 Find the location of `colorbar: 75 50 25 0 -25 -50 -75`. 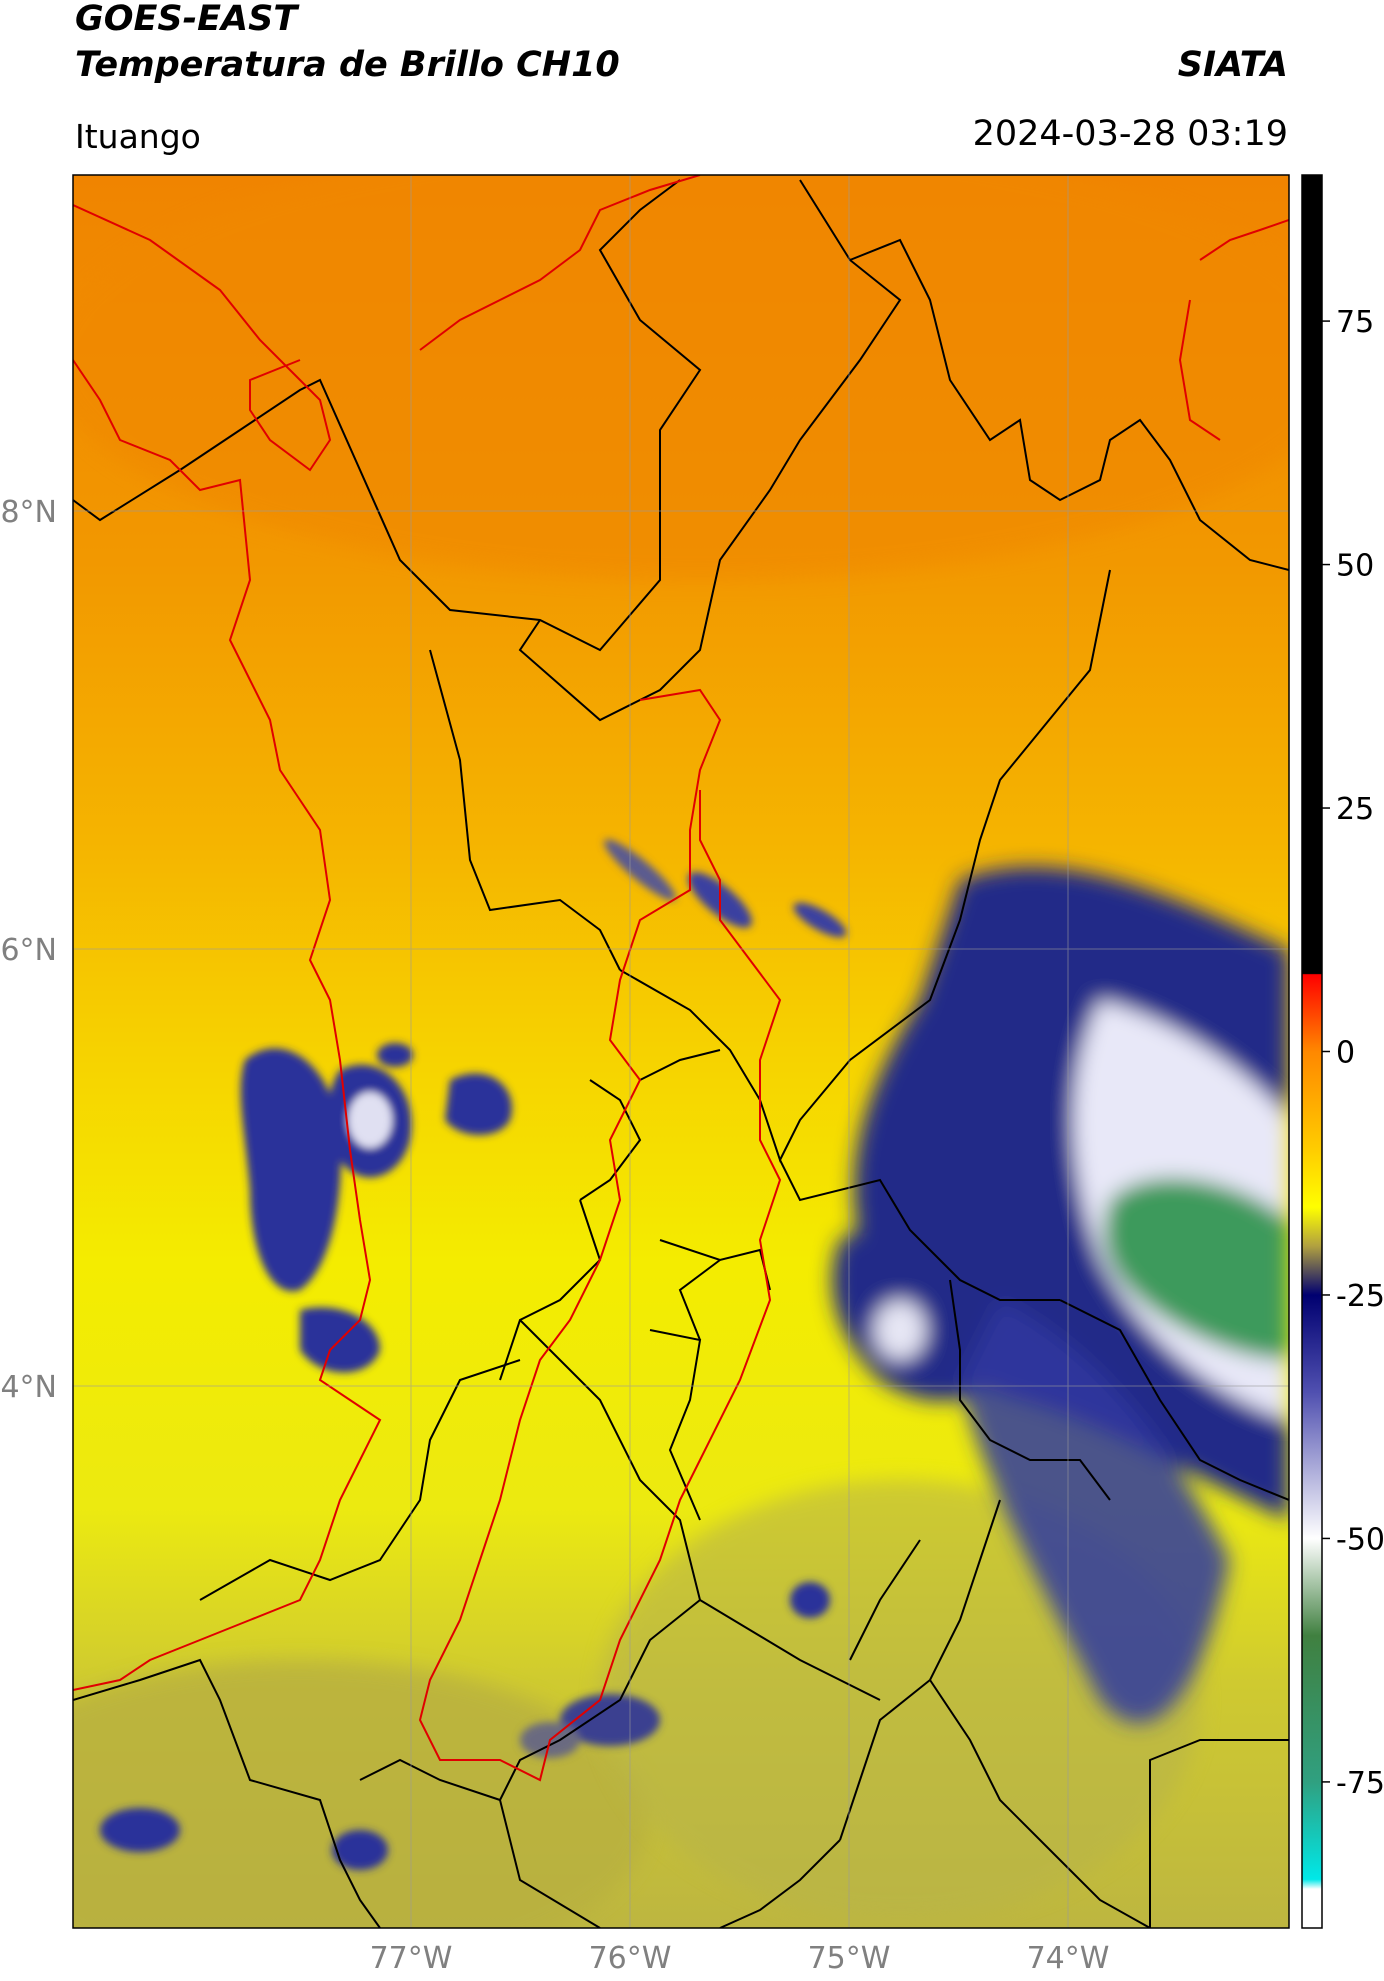

colorbar: 75 50 25 0 -25 -50 -75 is located at coordinates (1342, 1051).